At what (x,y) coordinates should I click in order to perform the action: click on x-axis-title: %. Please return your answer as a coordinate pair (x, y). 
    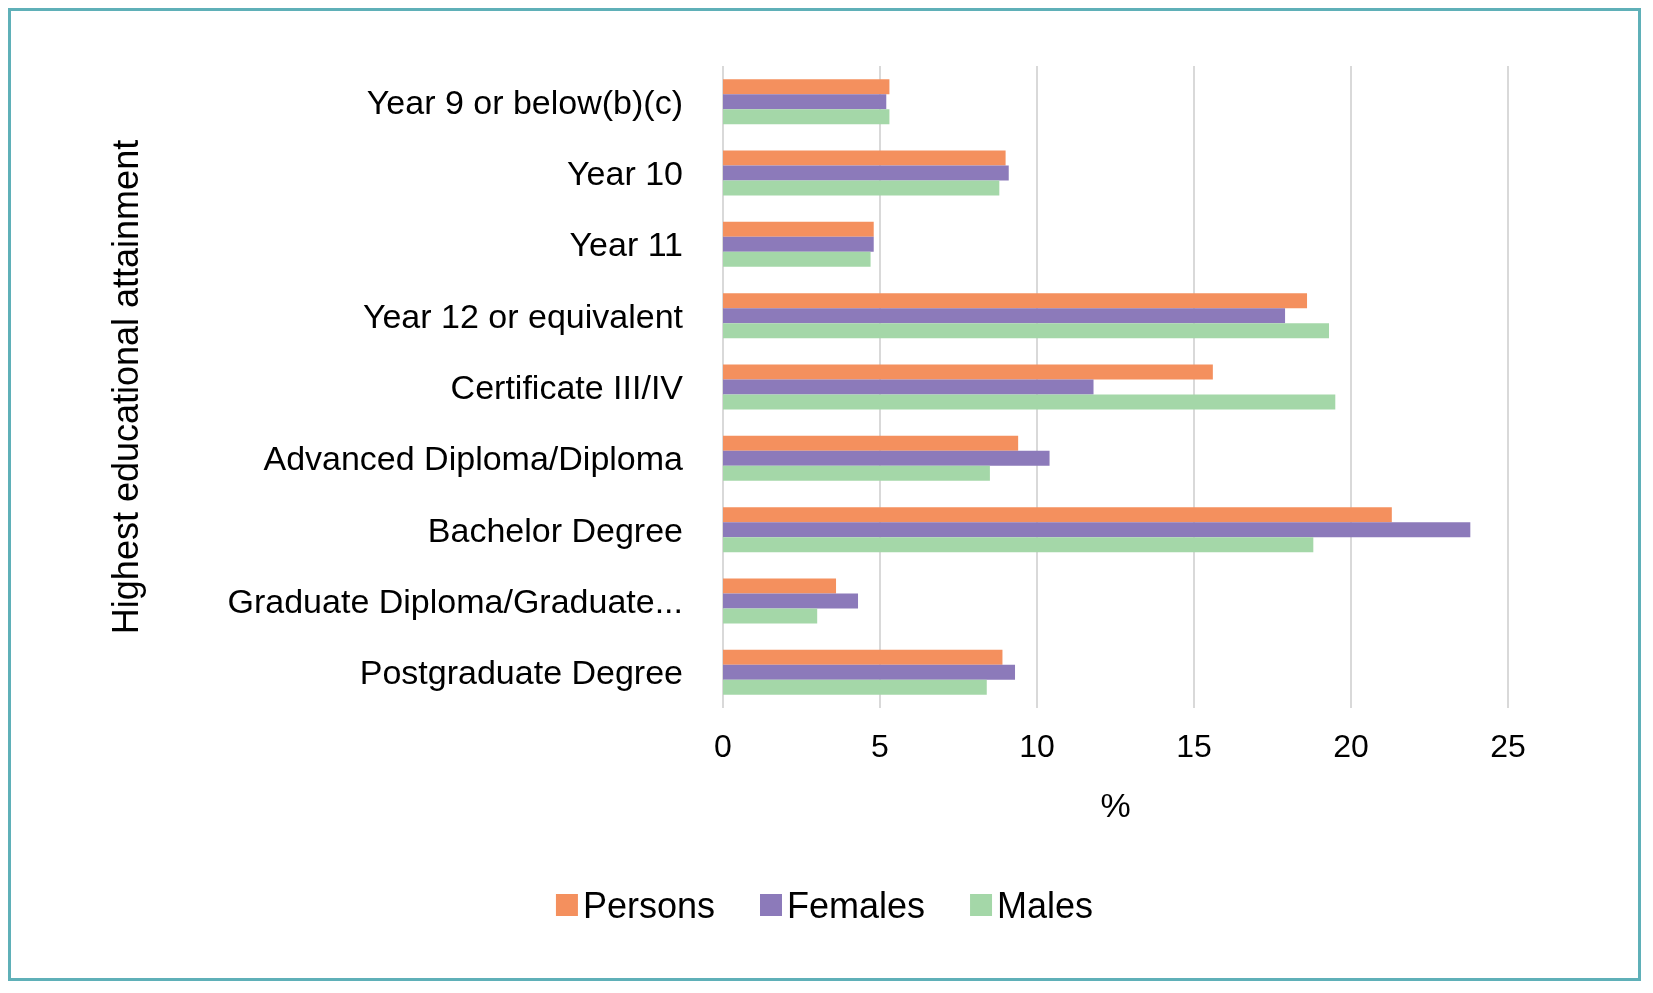
    Looking at the image, I should click on (1115, 805).